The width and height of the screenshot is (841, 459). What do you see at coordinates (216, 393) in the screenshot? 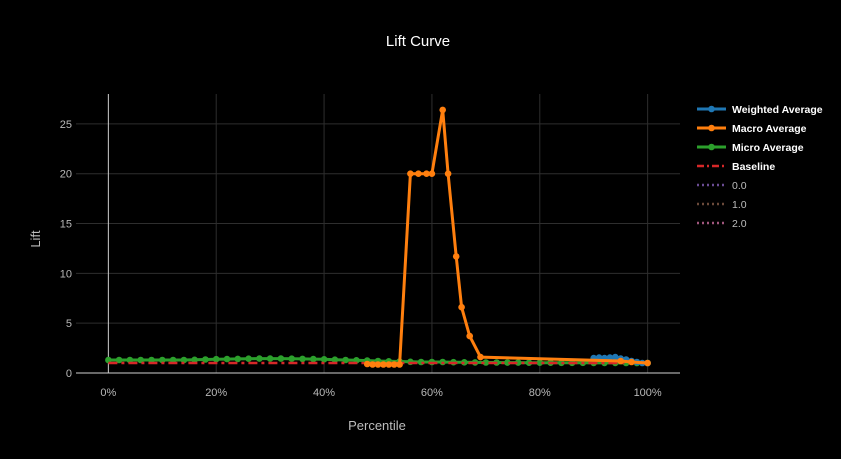
I see `x-tick-label: 20%` at bounding box center [216, 393].